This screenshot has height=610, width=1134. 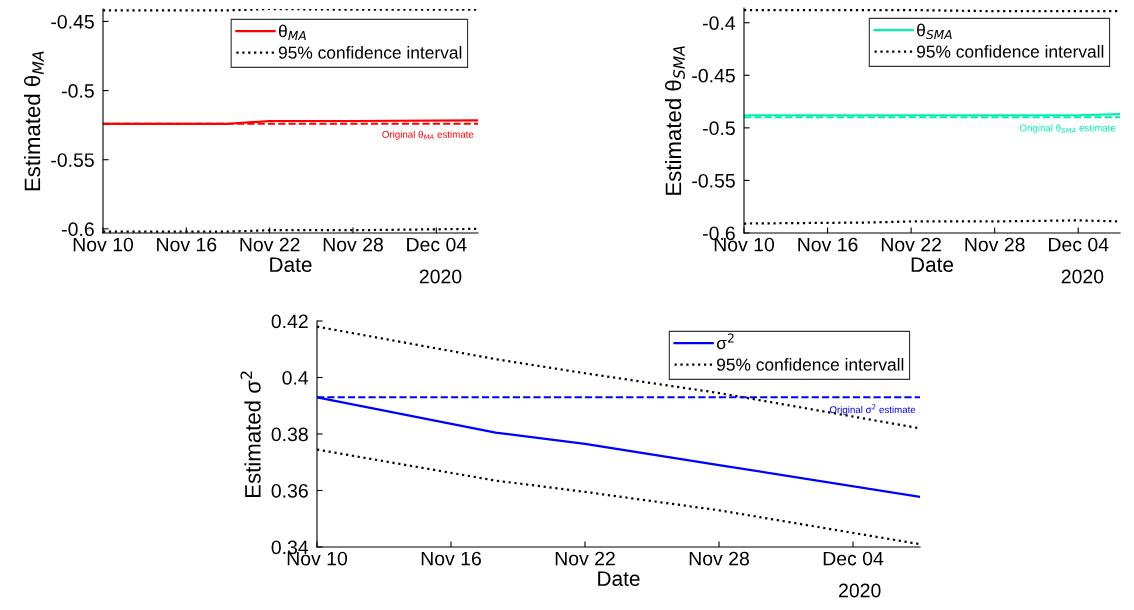 What do you see at coordinates (289, 490) in the screenshot?
I see `y-tick-label: 0.36` at bounding box center [289, 490].